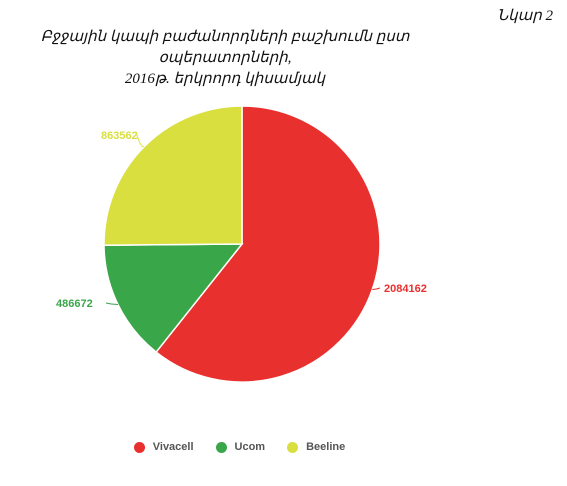  What do you see at coordinates (221, 447) in the screenshot?
I see `legend-swatch-ucom` at bounding box center [221, 447].